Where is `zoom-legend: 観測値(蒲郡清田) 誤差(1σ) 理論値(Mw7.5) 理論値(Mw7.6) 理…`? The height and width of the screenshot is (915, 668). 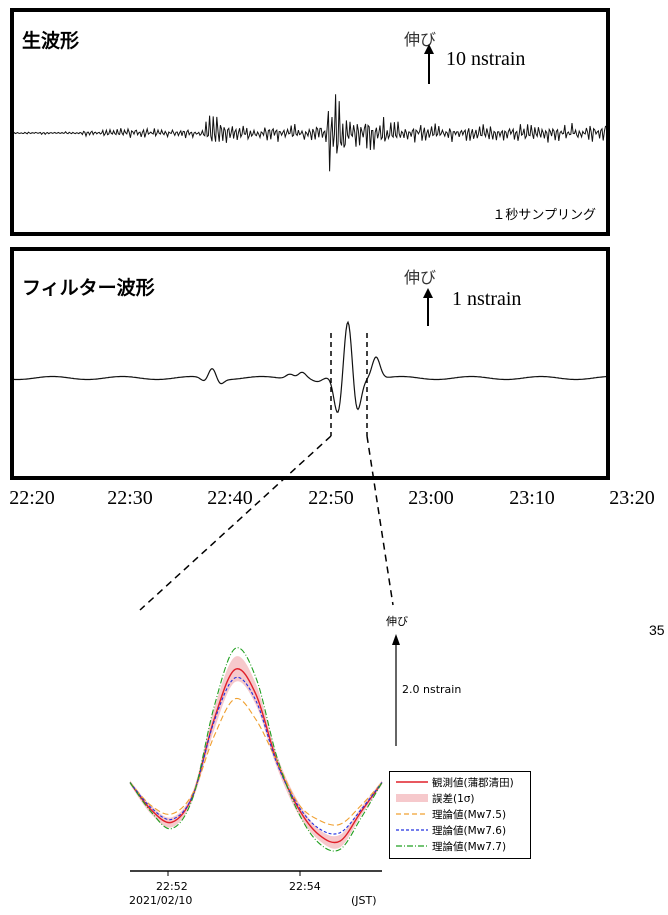 zoom-legend: 観測値(蒲郡清田) 誤差(1σ) 理論値(Mw7.5) 理論値(Mw7.6) 理… is located at coordinates (460, 815).